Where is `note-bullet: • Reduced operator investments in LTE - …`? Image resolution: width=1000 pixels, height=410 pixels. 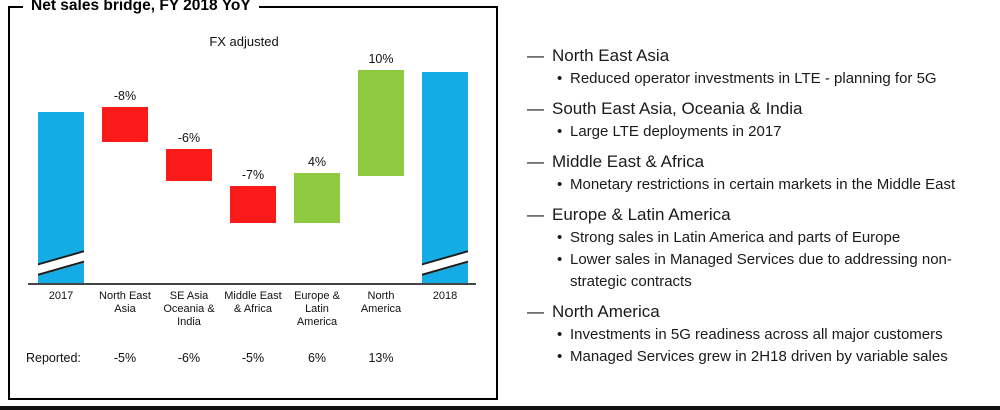
note-bullet: • Reduced operator investments in LTE - … is located at coordinates (754, 79).